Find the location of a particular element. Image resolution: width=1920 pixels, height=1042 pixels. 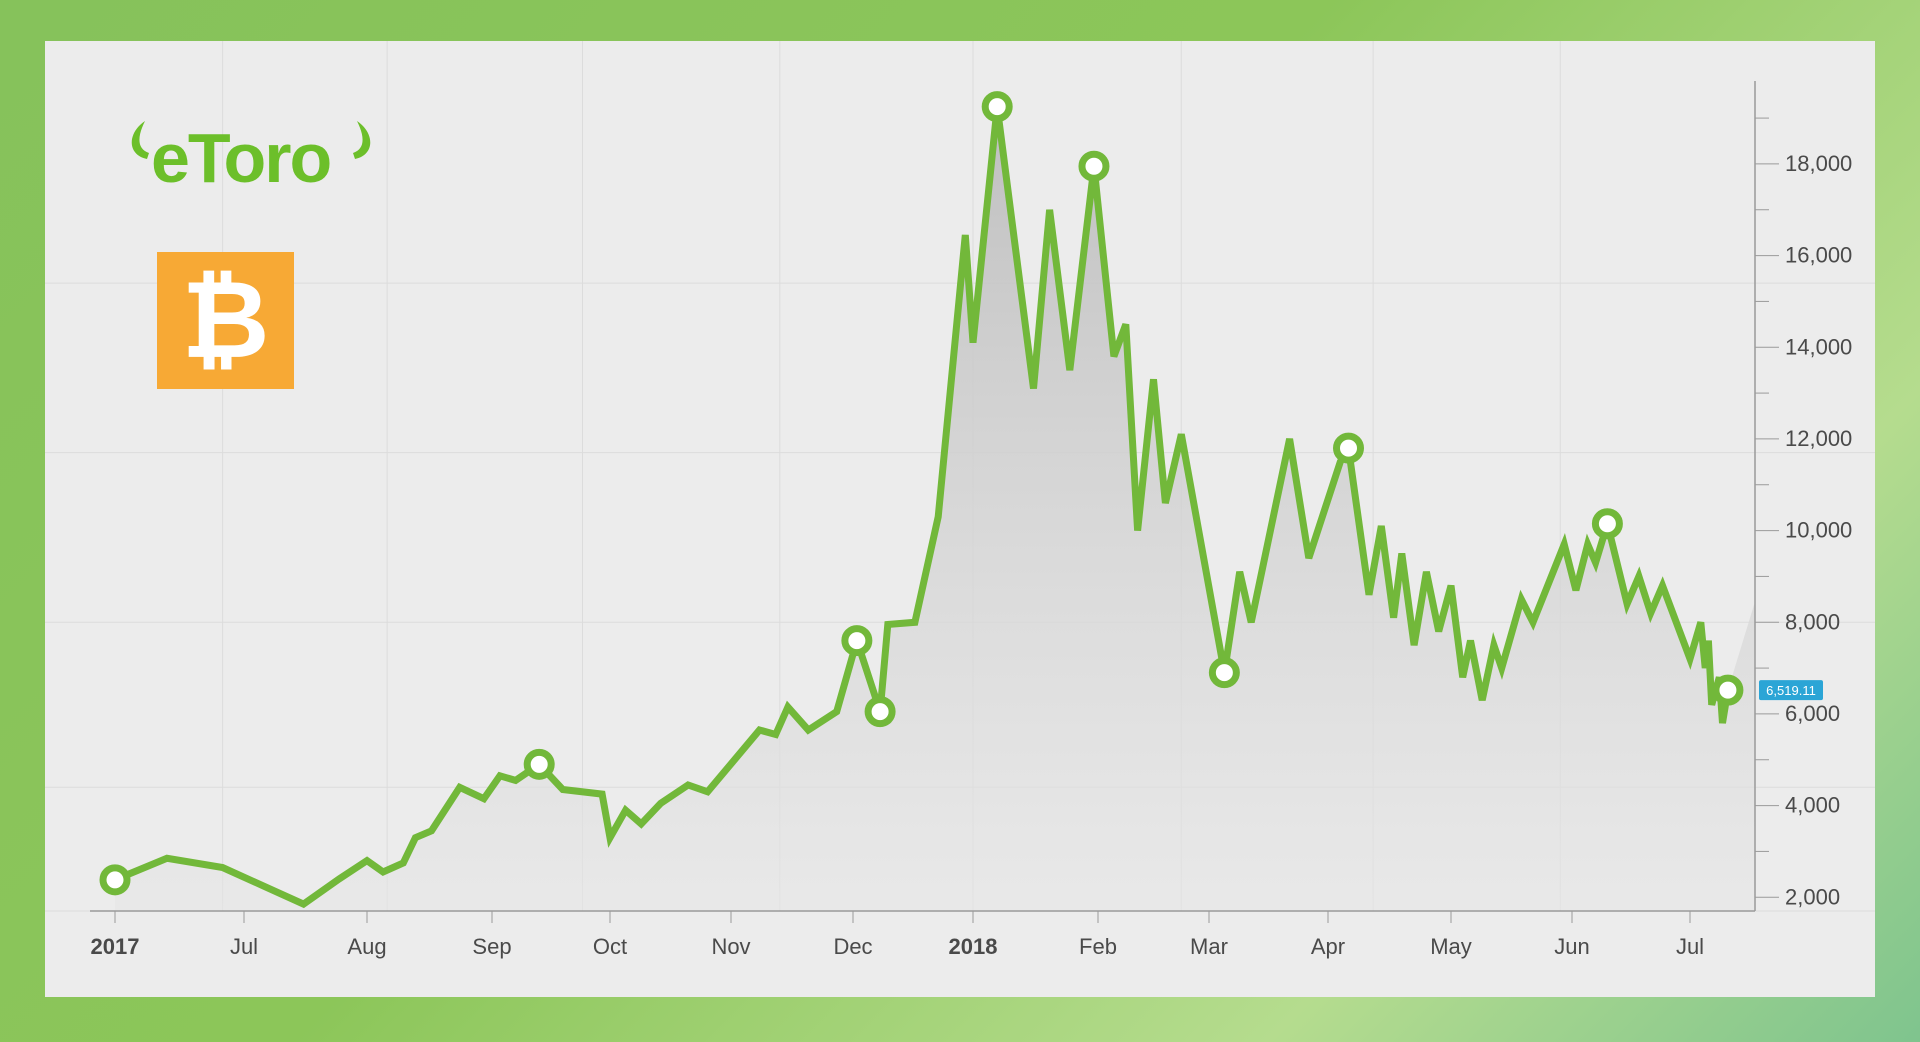

y-tick-label: 4,000 is located at coordinates (1812, 805).